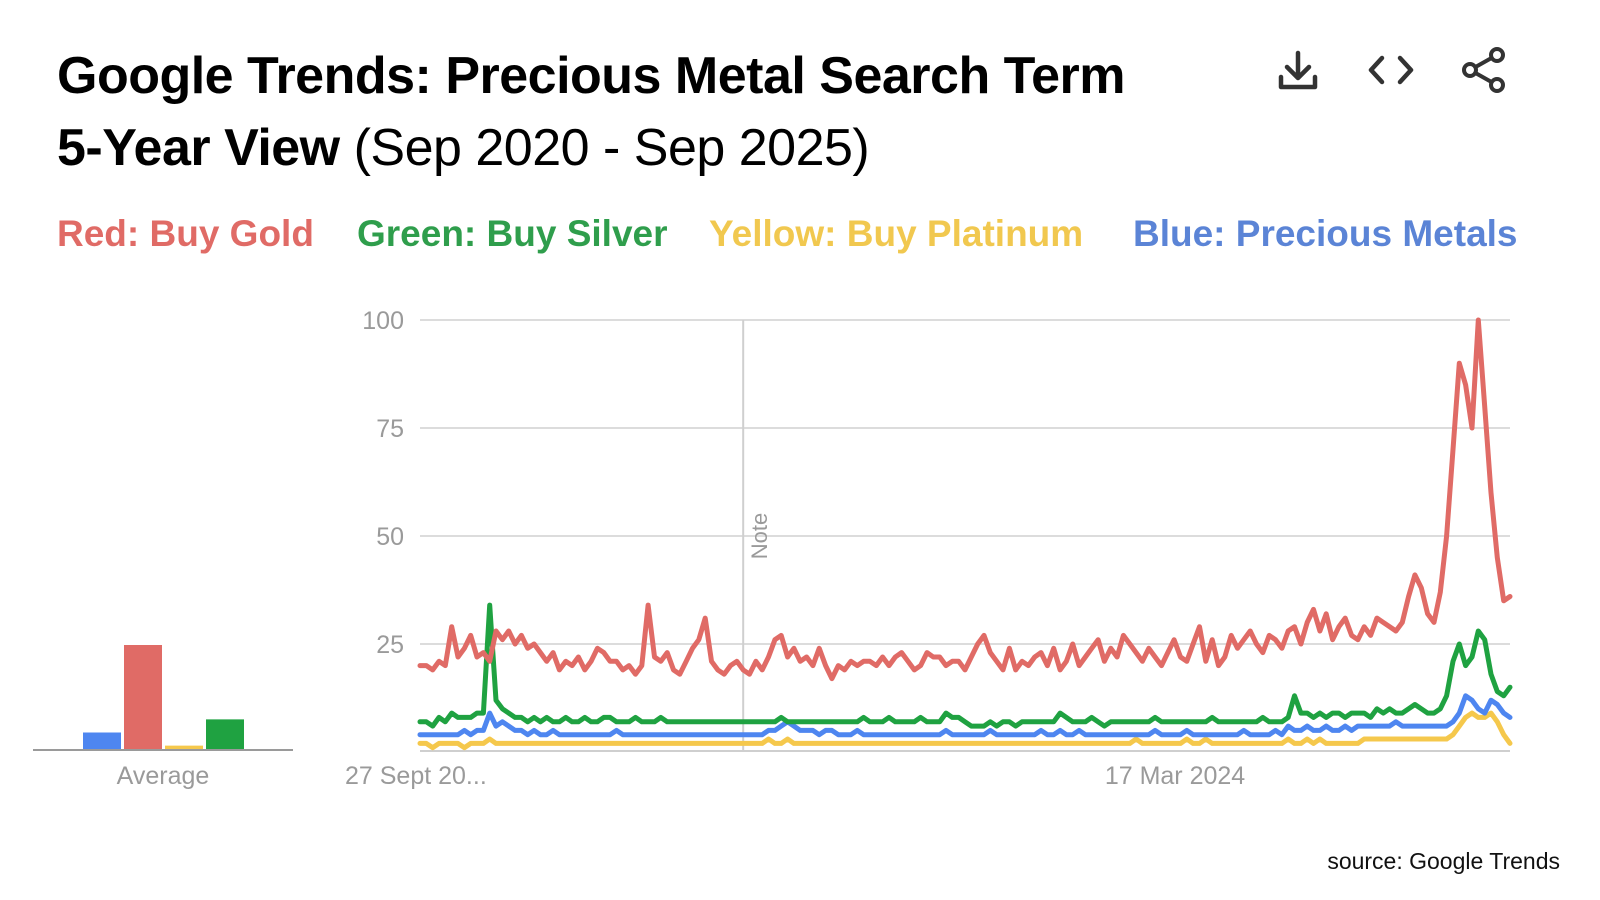  Describe the element at coordinates (1391, 70) in the screenshot. I see `code-icon` at that location.